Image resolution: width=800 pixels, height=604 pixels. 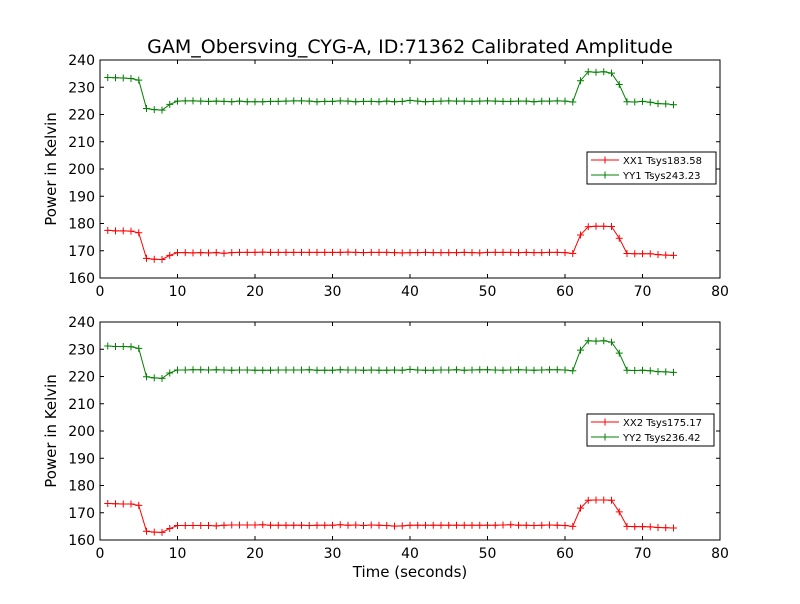 I want to click on legend: XX2 Tsys175.17 YY2 Tsys236.42, so click(x=650, y=430).